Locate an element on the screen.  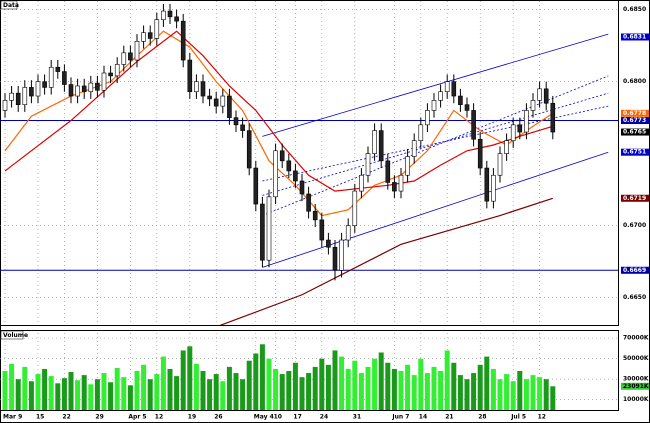
x-tick-label: 29 is located at coordinates (99, 417).